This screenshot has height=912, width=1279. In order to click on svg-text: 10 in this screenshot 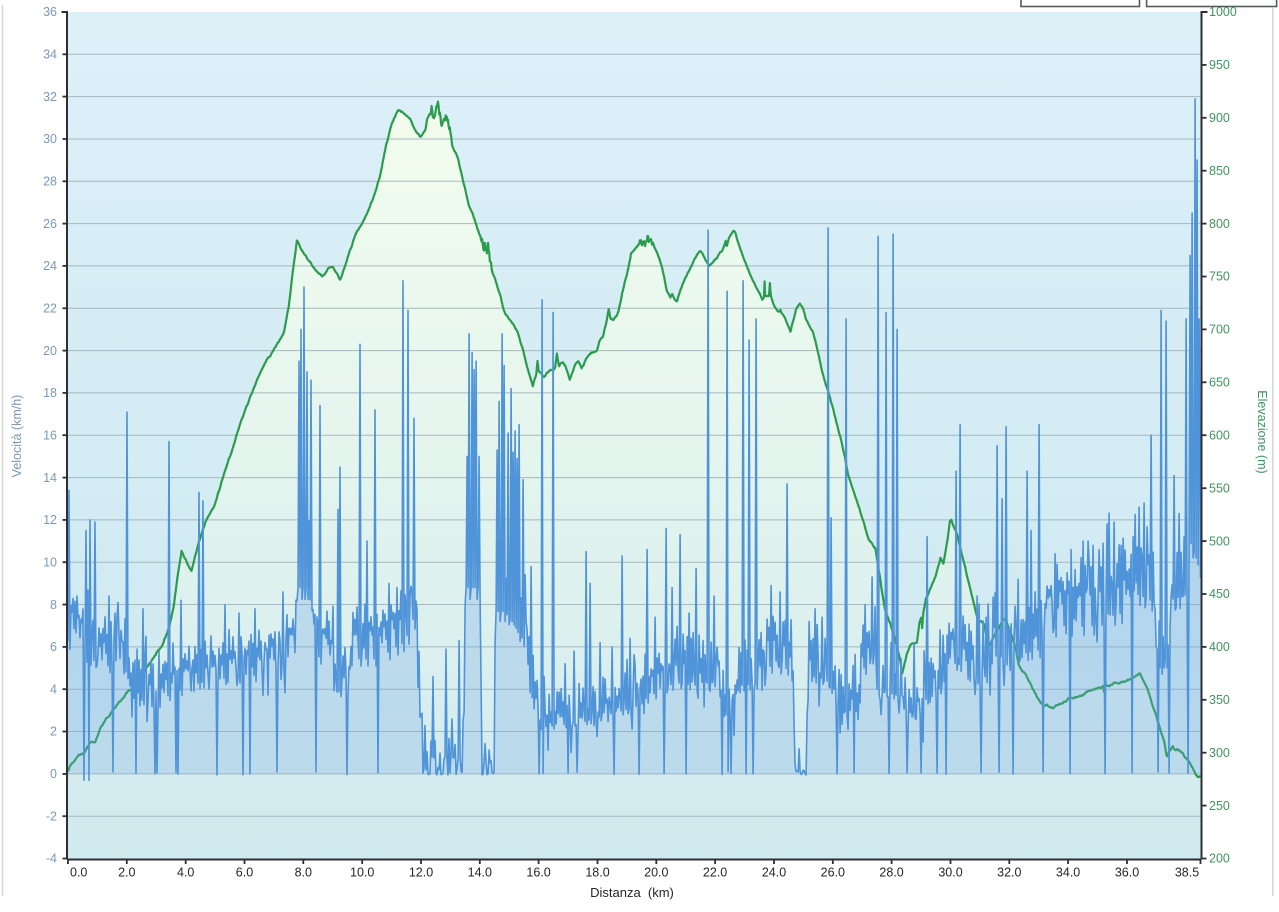, I will do `click(50, 562)`.